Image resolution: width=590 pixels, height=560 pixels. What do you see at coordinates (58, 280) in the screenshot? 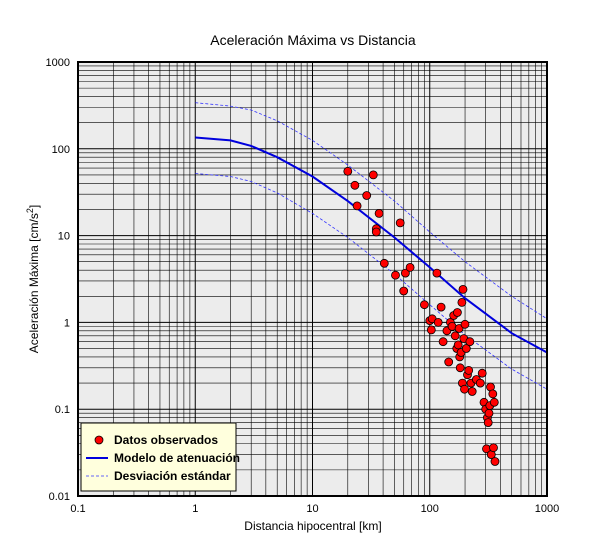
I see `y-tick-labels: 0.01 0.1 1 10 100 1000` at bounding box center [58, 280].